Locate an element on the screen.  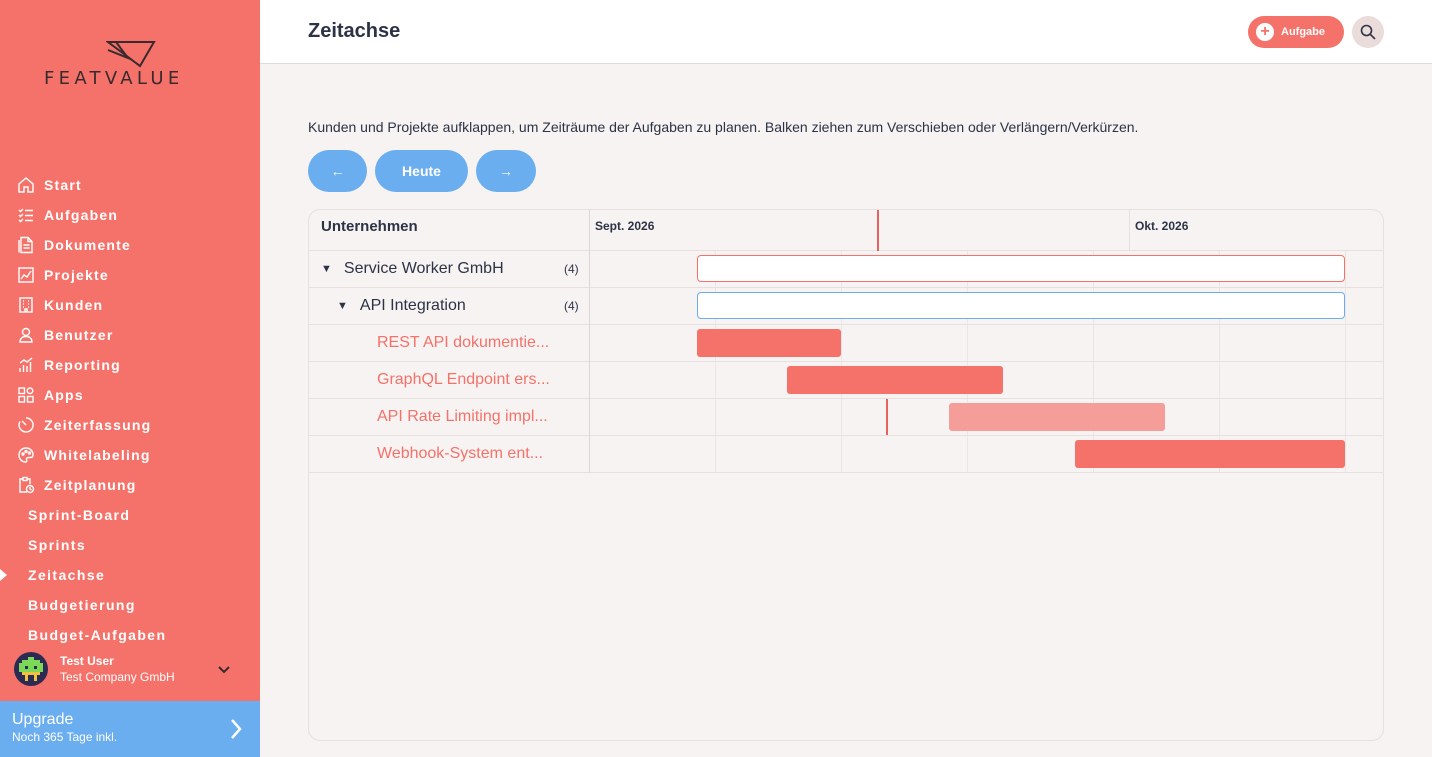
sidebar-item-label: Start is located at coordinates (63, 185).